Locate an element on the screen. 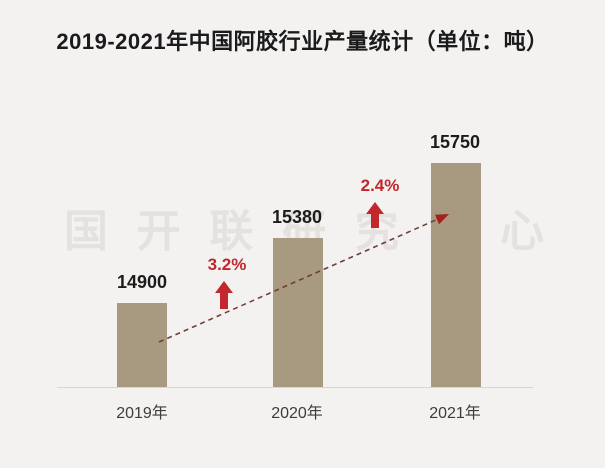 The image size is (605, 468). x-axis-label-2021: 2021年 is located at coordinates (455, 413).